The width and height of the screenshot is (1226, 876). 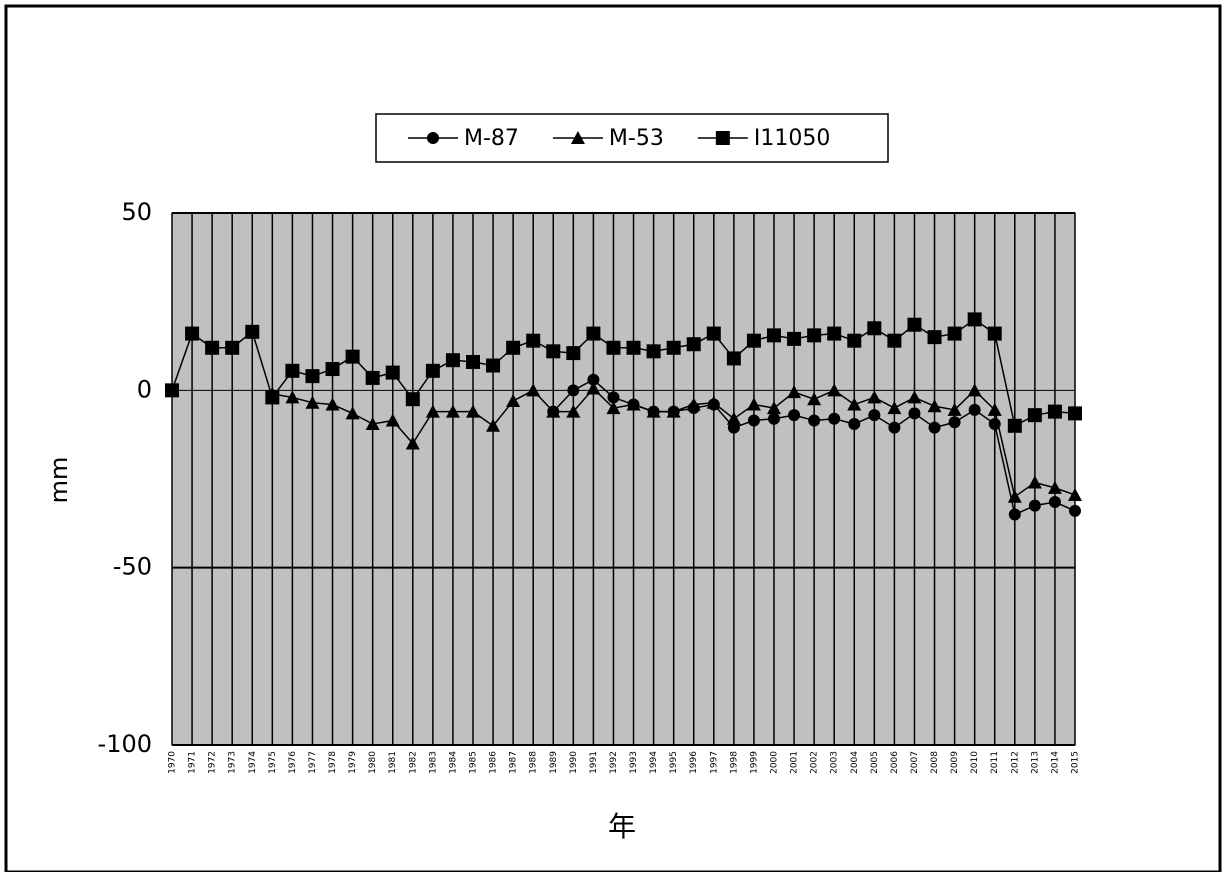 I want to click on x-tick-label: 2002, so click(x=815, y=762).